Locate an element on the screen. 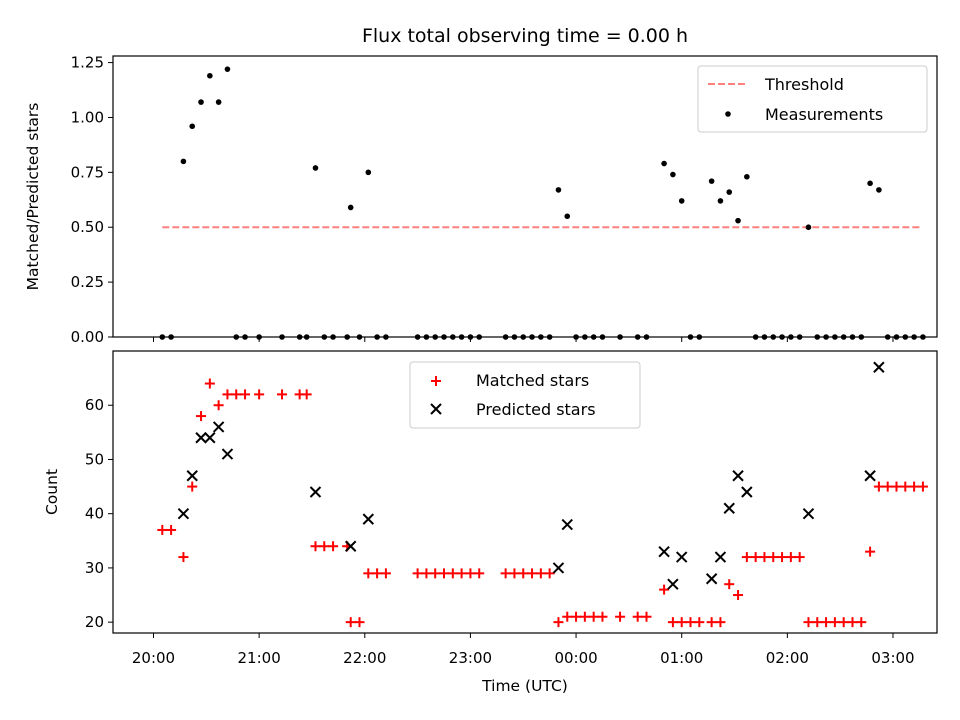  top-y-tick-label: 0.25 is located at coordinates (87, 282).